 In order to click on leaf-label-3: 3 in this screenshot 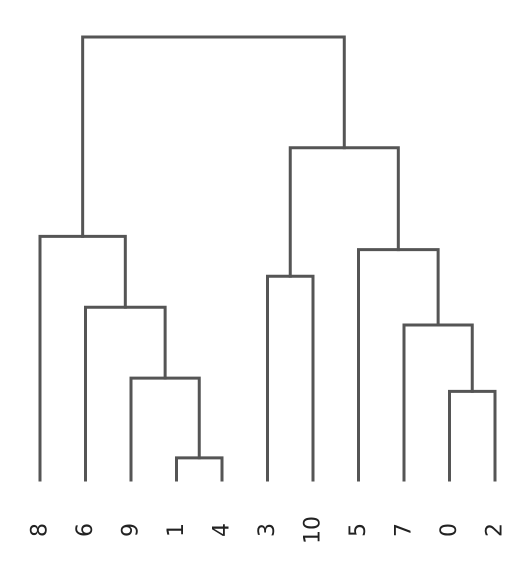, I will do `click(267, 530)`.